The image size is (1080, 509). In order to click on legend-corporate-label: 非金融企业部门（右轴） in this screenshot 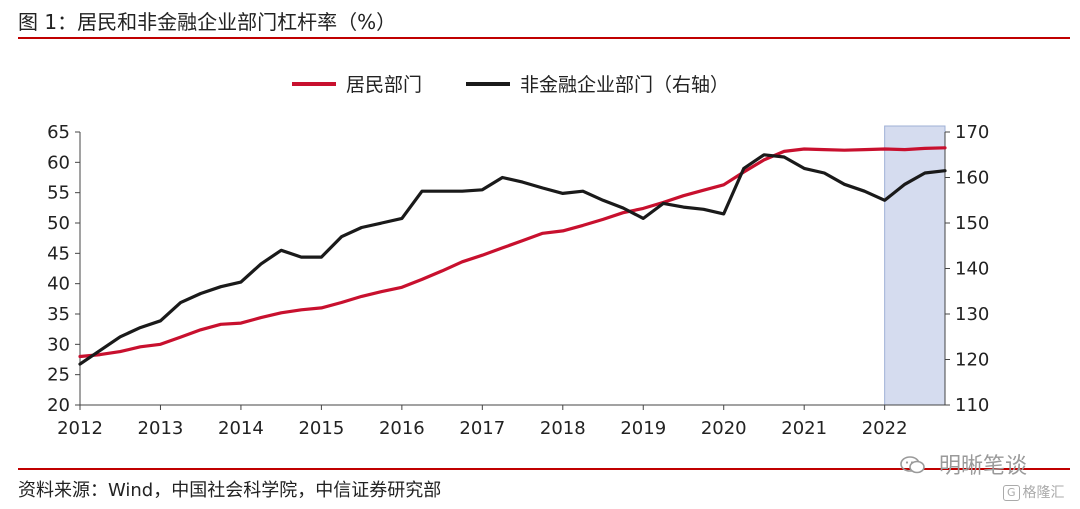, I will do `click(624, 85)`.